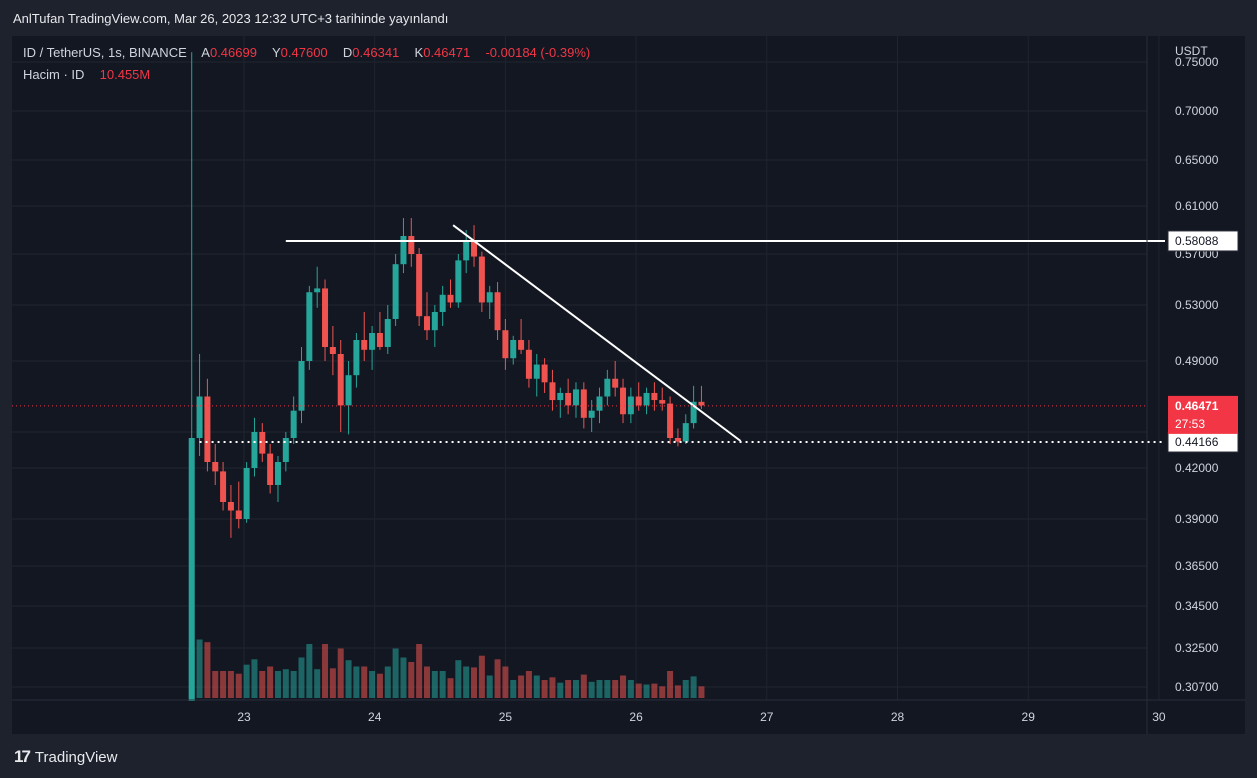  Describe the element at coordinates (105, 52) in the screenshot. I see `symbol-label: ID / TetherUS, 1s, BINANCE` at that location.